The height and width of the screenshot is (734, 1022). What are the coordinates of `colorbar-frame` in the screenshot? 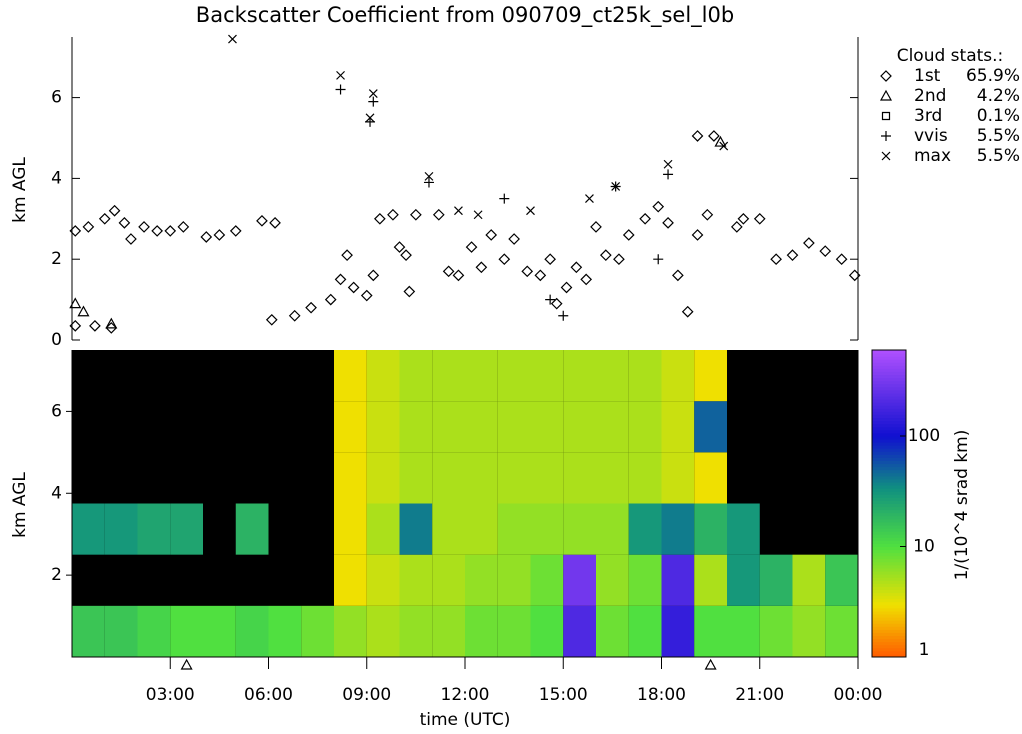 It's located at (889, 503).